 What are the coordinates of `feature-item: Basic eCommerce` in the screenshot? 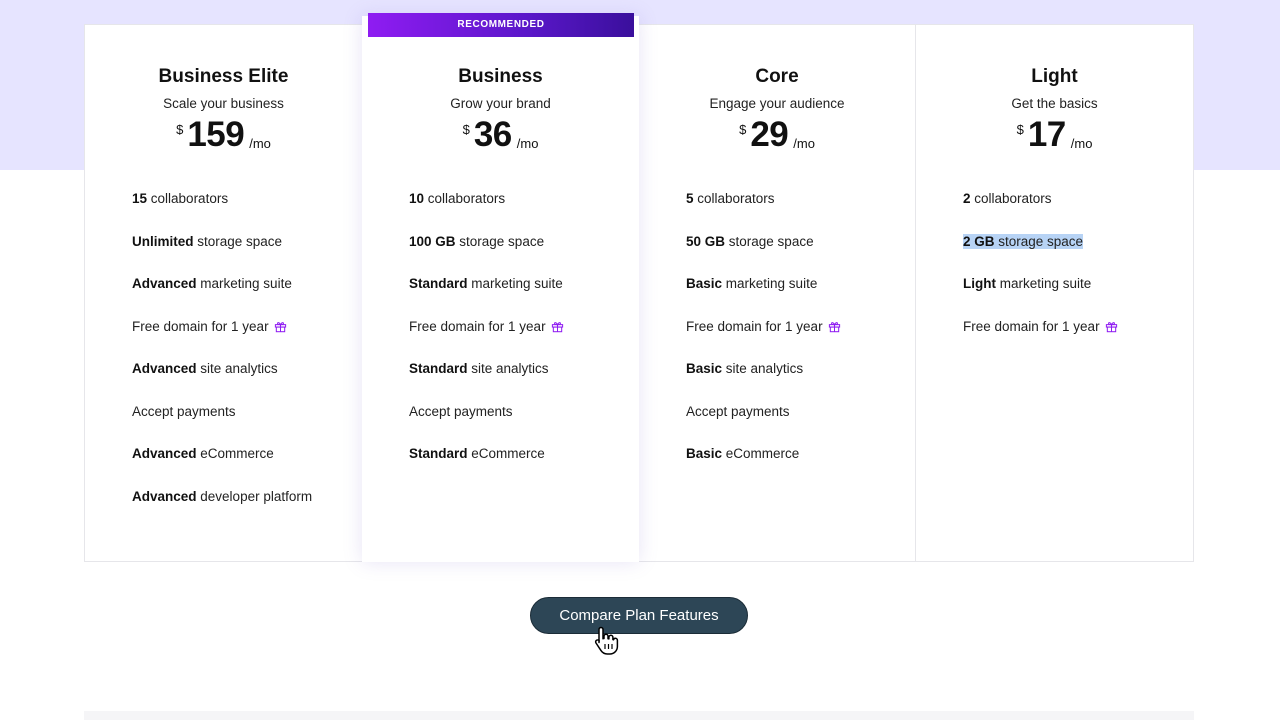 It's located at (786, 465).